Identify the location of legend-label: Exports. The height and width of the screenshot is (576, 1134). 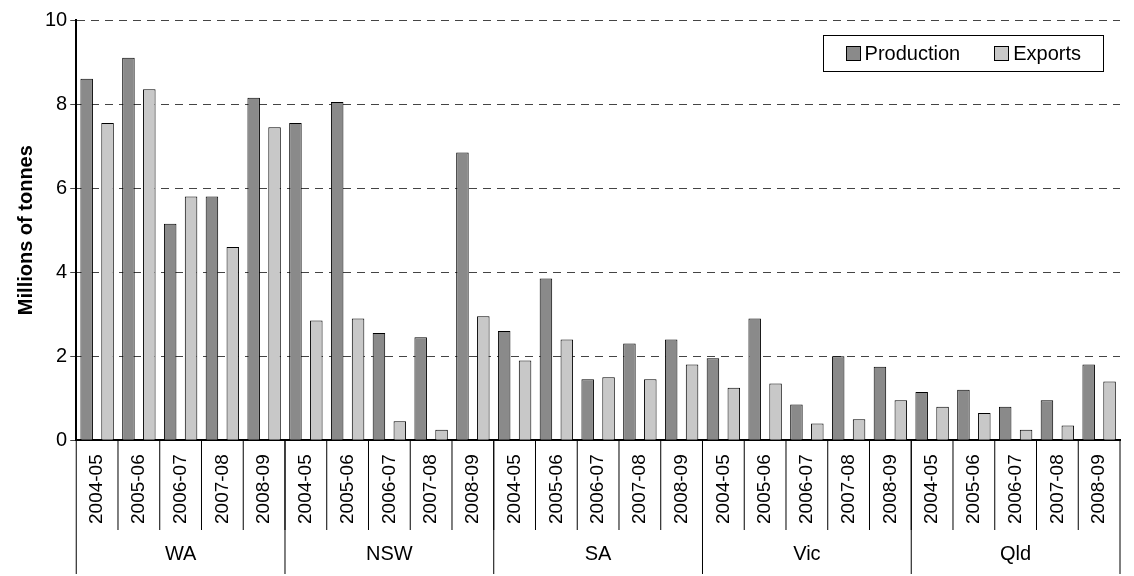
(1047, 53).